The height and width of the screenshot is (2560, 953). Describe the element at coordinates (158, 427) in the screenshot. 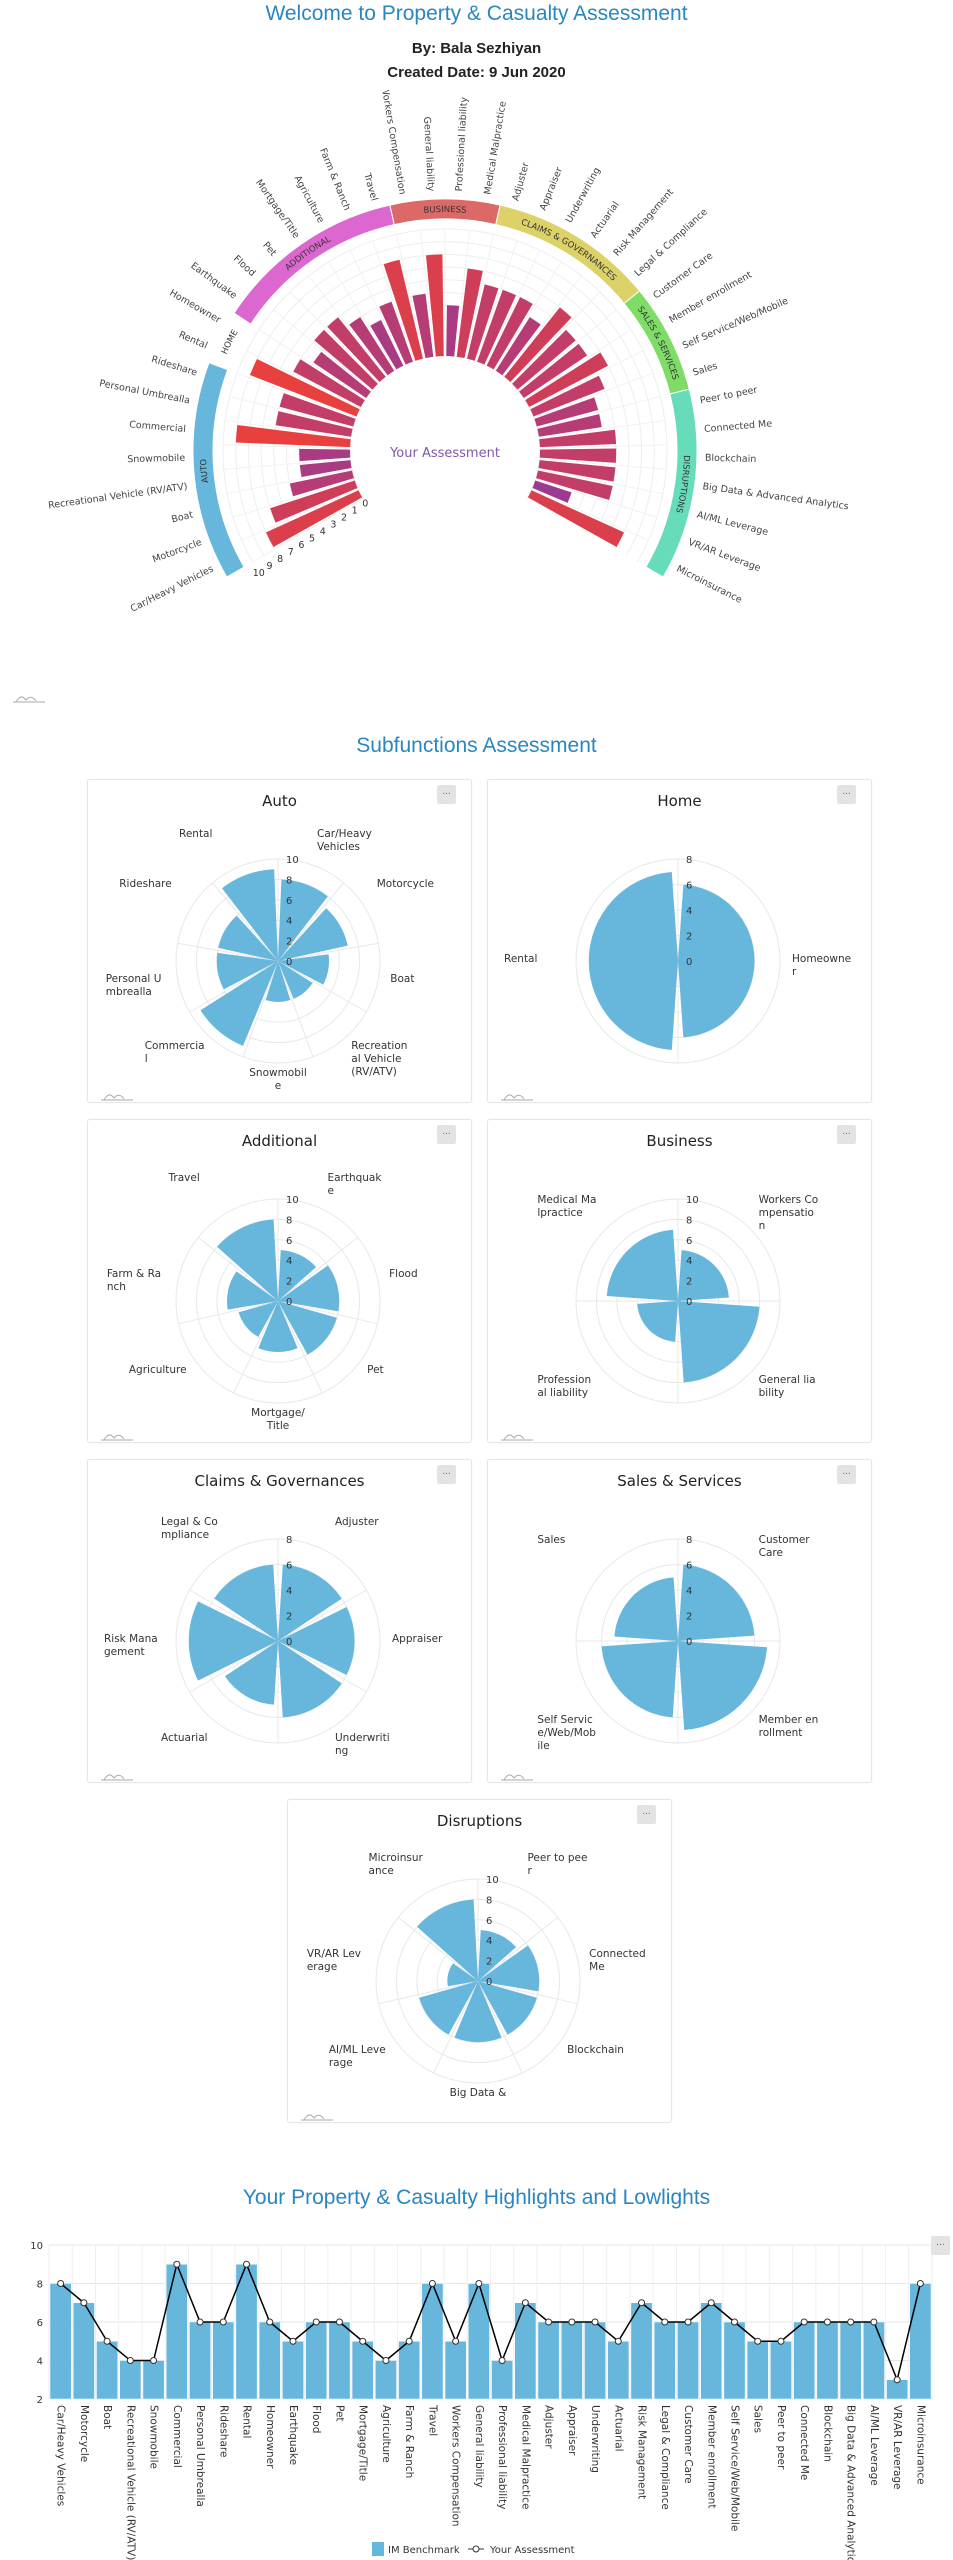

I see `category-label: Commercial` at that location.